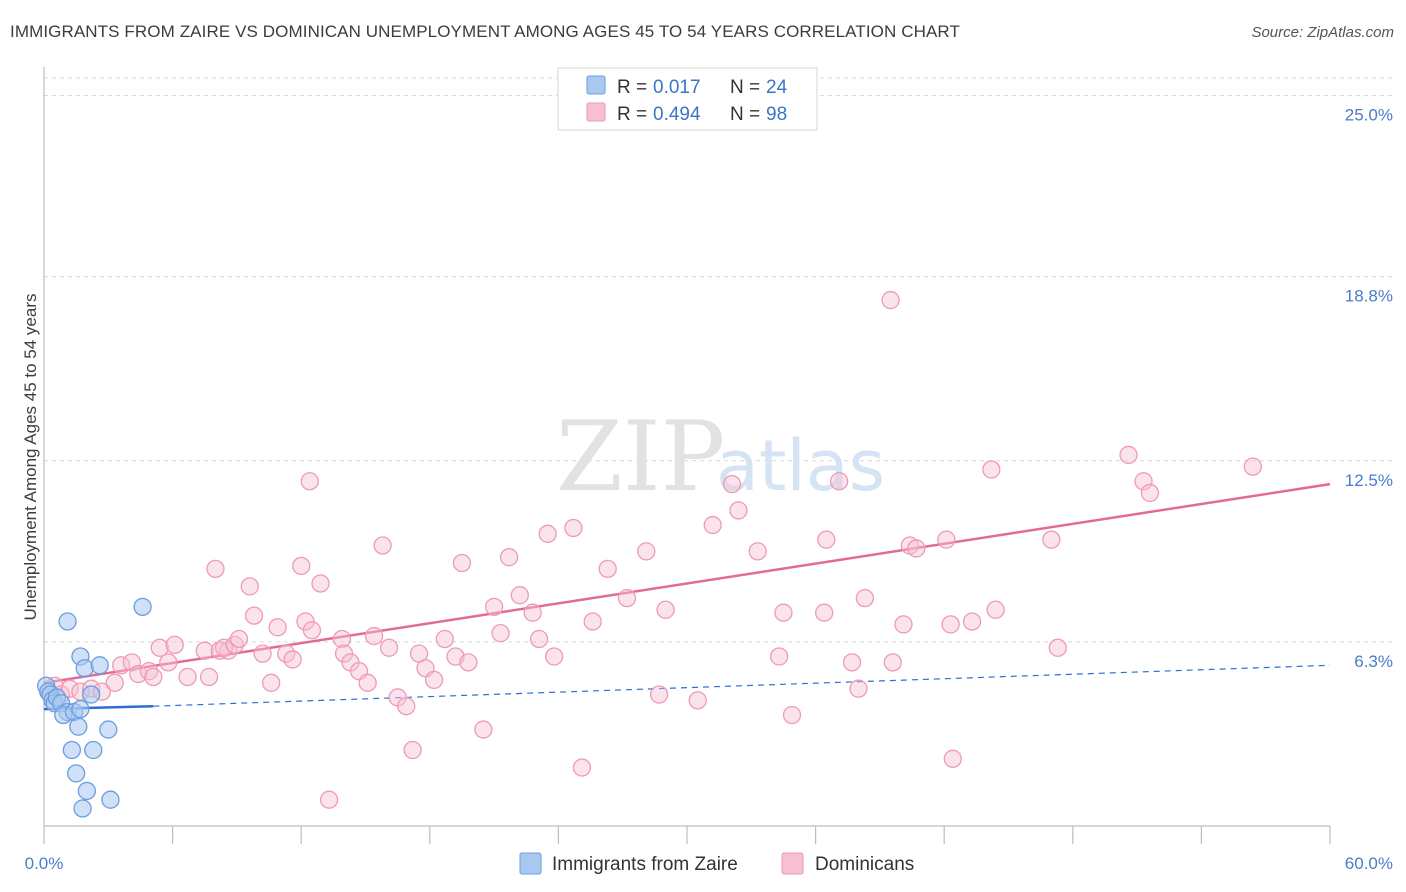 The height and width of the screenshot is (892, 1406). Describe the element at coordinates (596, 85) in the screenshot. I see `legend-swatch-zaire` at that location.